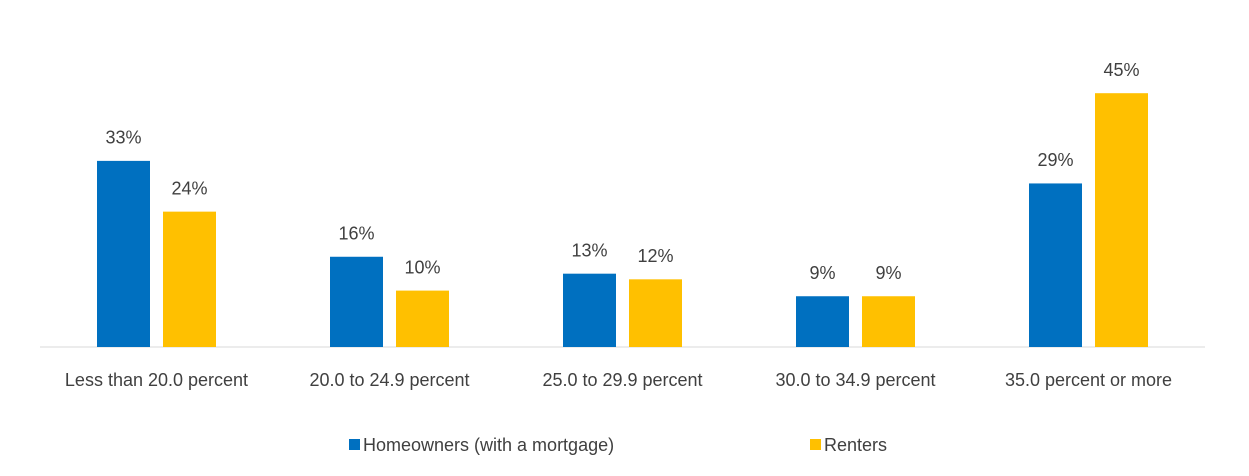 The image size is (1249, 476). I want to click on data-label: 12%, so click(655, 256).